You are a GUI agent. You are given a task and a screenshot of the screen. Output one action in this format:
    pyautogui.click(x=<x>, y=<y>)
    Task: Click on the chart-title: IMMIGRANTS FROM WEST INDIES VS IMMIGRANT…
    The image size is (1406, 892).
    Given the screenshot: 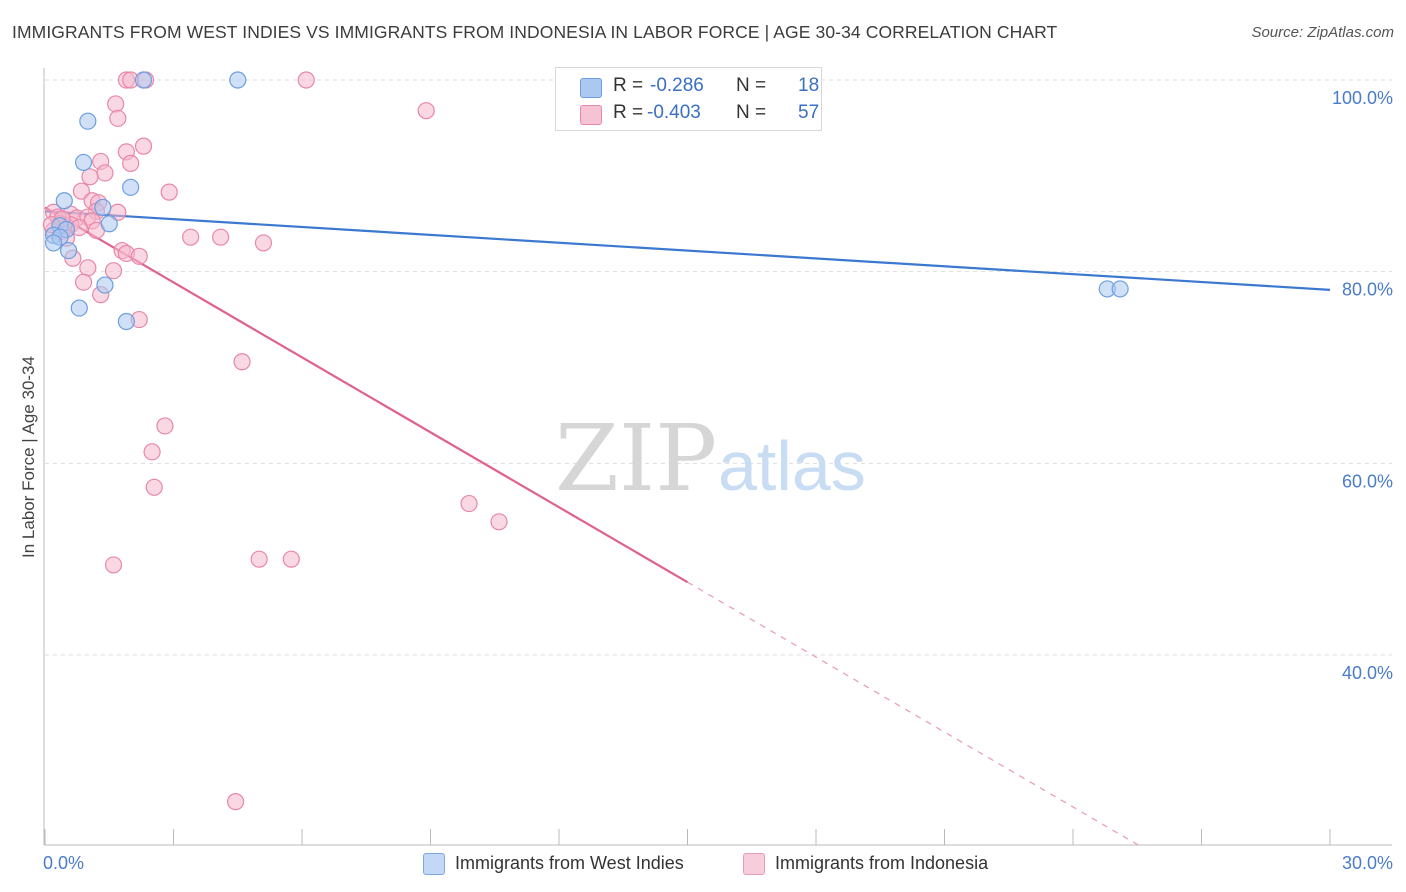 What is the action you would take?
    pyautogui.click(x=535, y=32)
    